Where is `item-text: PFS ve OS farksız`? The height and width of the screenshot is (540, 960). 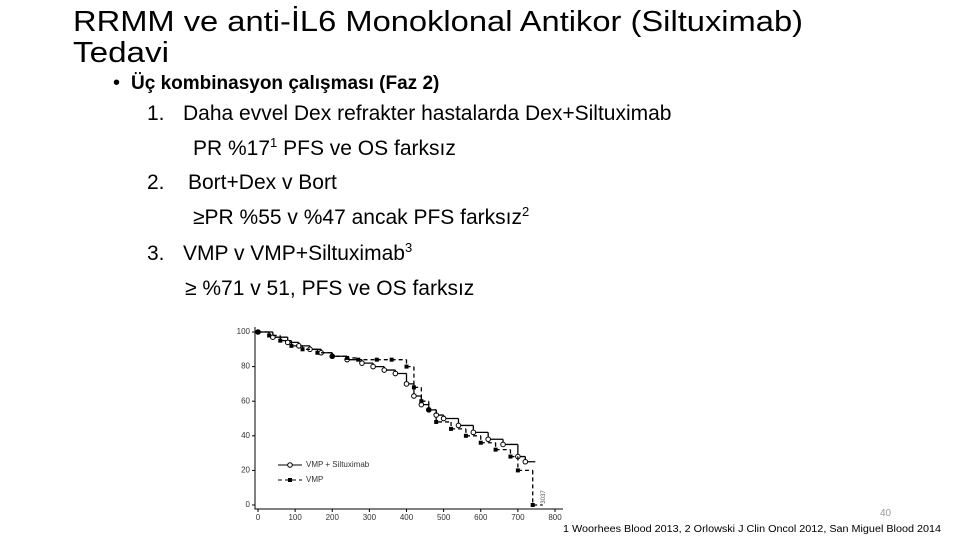
item-text: PFS ve OS farksız is located at coordinates (366, 148).